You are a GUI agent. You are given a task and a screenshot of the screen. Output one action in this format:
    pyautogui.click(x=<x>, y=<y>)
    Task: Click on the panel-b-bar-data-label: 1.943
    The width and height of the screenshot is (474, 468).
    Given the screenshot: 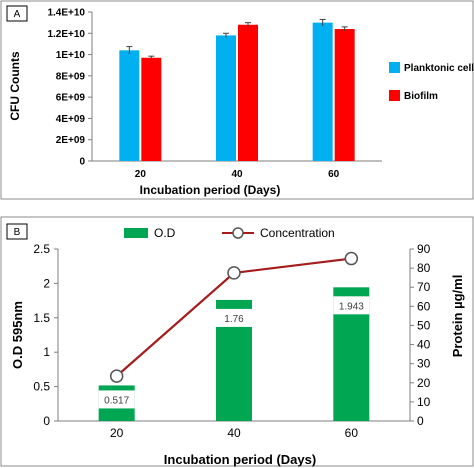 What is the action you would take?
    pyautogui.click(x=351, y=306)
    